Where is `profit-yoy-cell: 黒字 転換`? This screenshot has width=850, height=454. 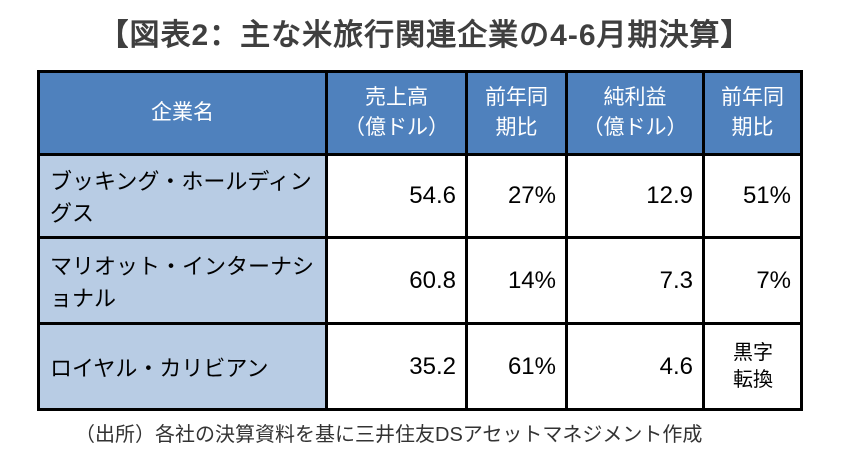 profit-yoy-cell: 黒字 転換 is located at coordinates (752, 366).